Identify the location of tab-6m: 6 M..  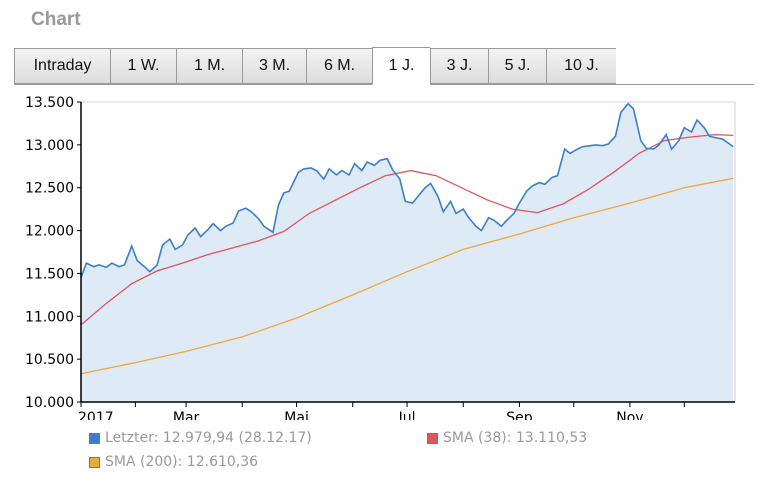
(339, 66).